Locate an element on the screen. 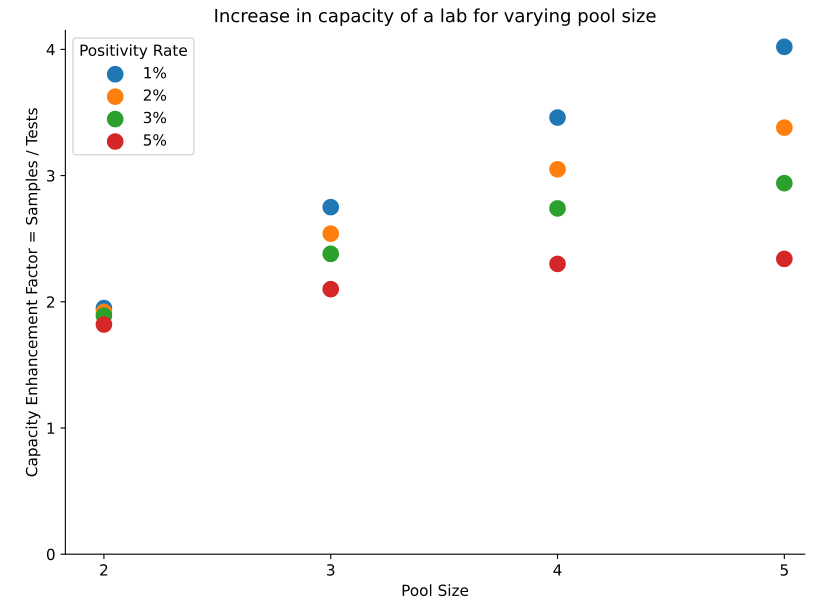 The width and height of the screenshot is (817, 609). y-tick-label: 0 is located at coordinates (50, 554).